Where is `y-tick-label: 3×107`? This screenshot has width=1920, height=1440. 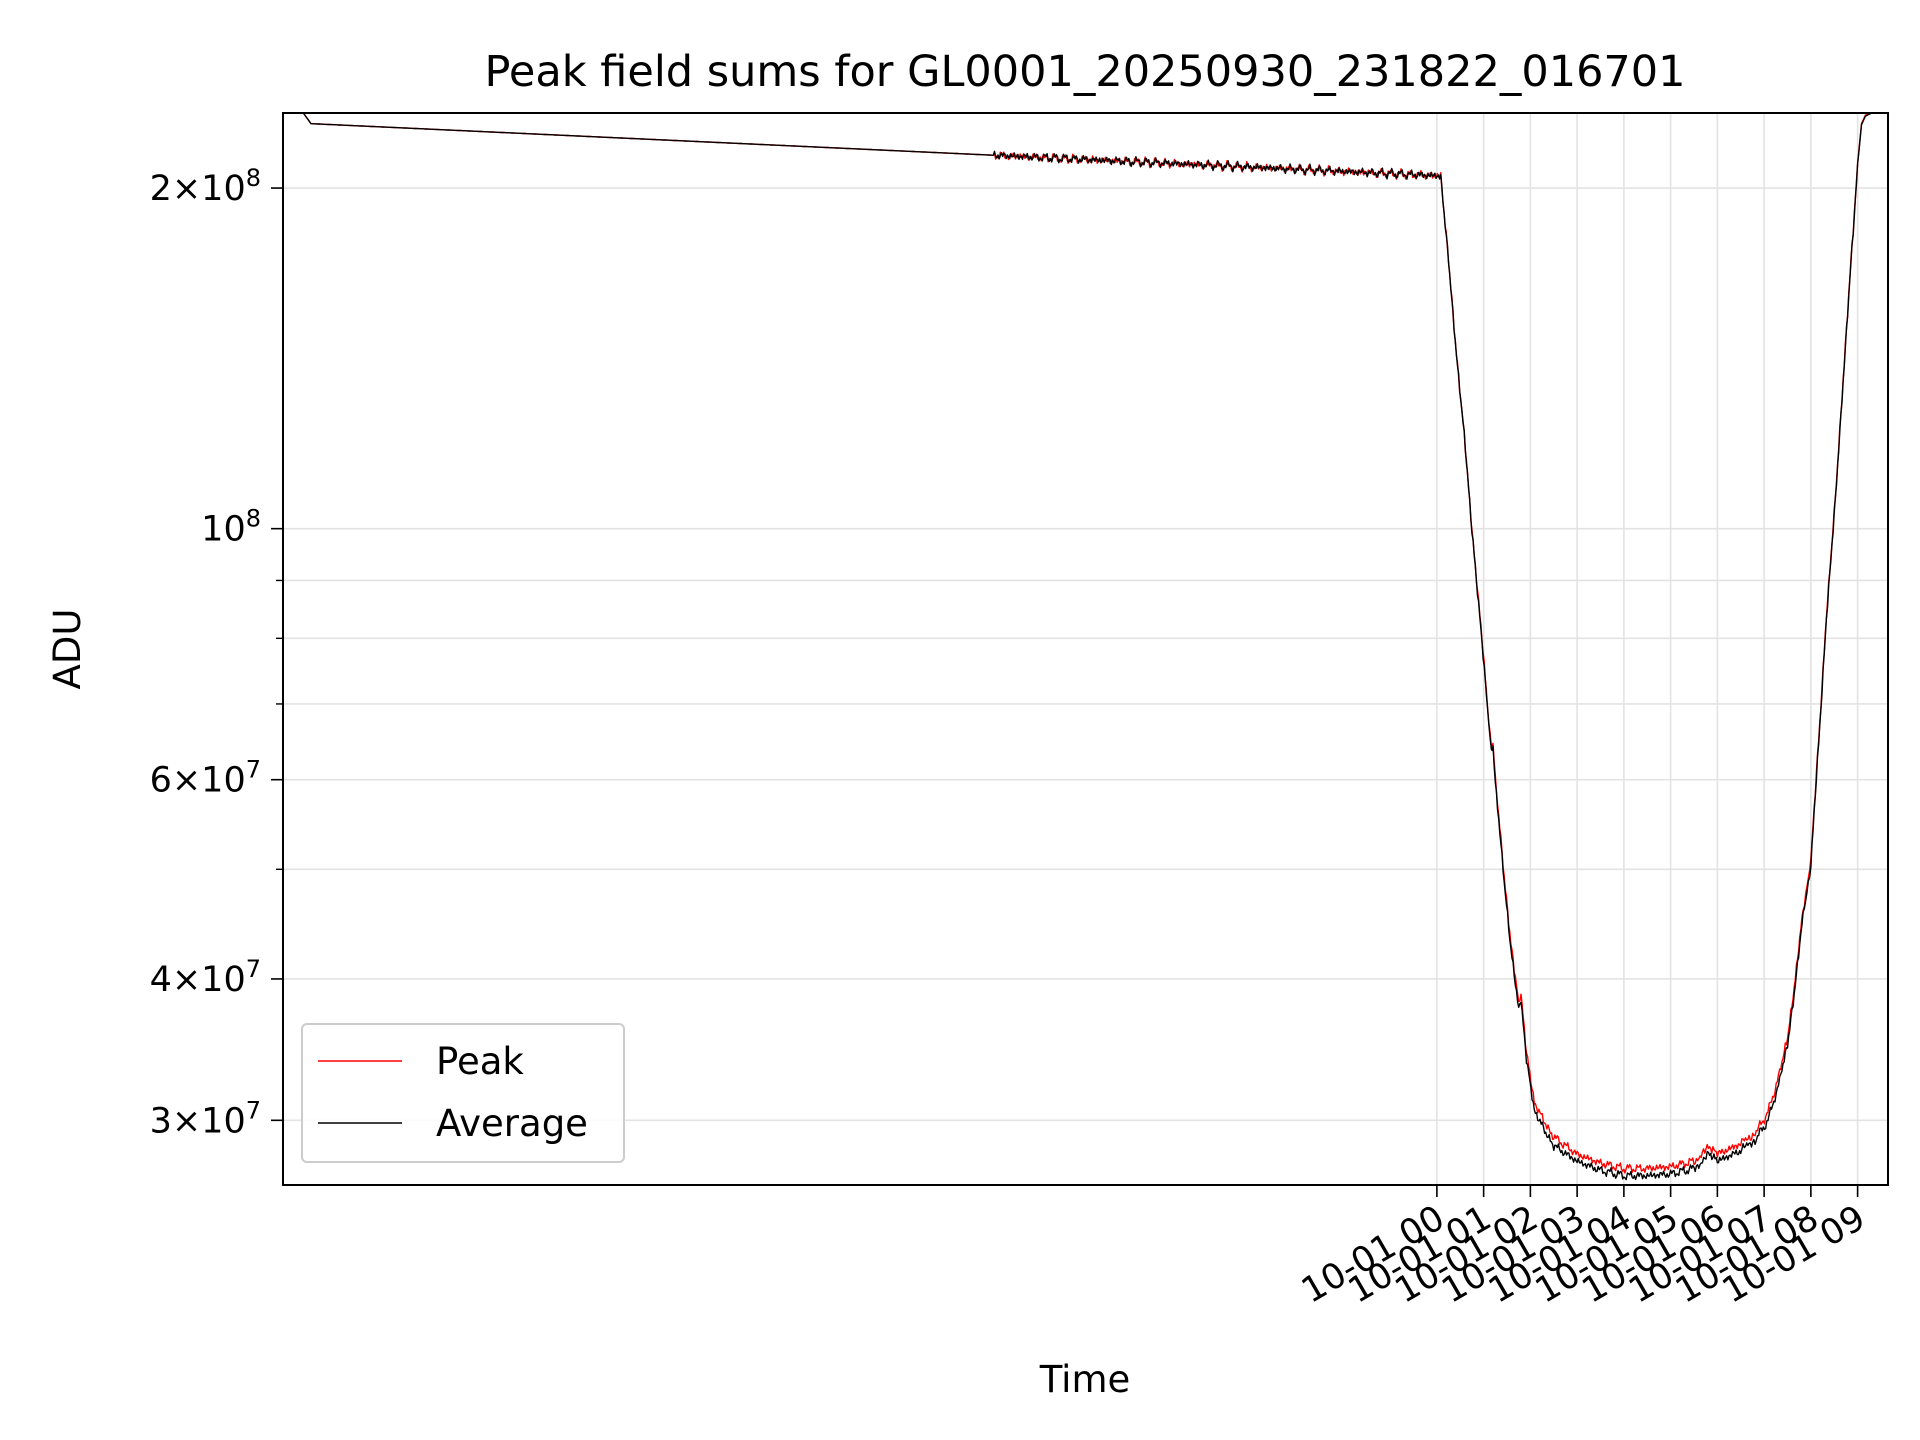
y-tick-label: 3×107 is located at coordinates (205, 1118).